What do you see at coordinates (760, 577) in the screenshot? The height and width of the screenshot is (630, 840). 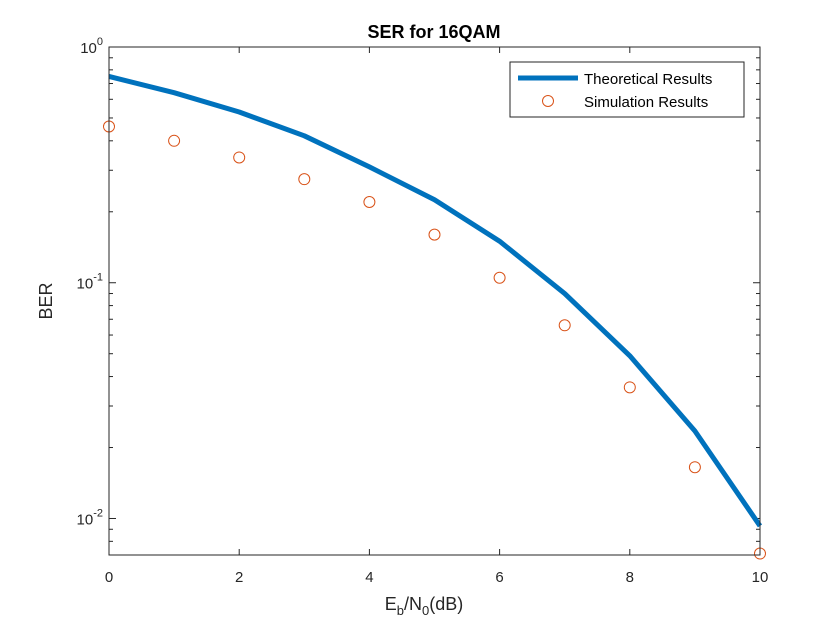 I see `x-tick-label: 10` at bounding box center [760, 577].